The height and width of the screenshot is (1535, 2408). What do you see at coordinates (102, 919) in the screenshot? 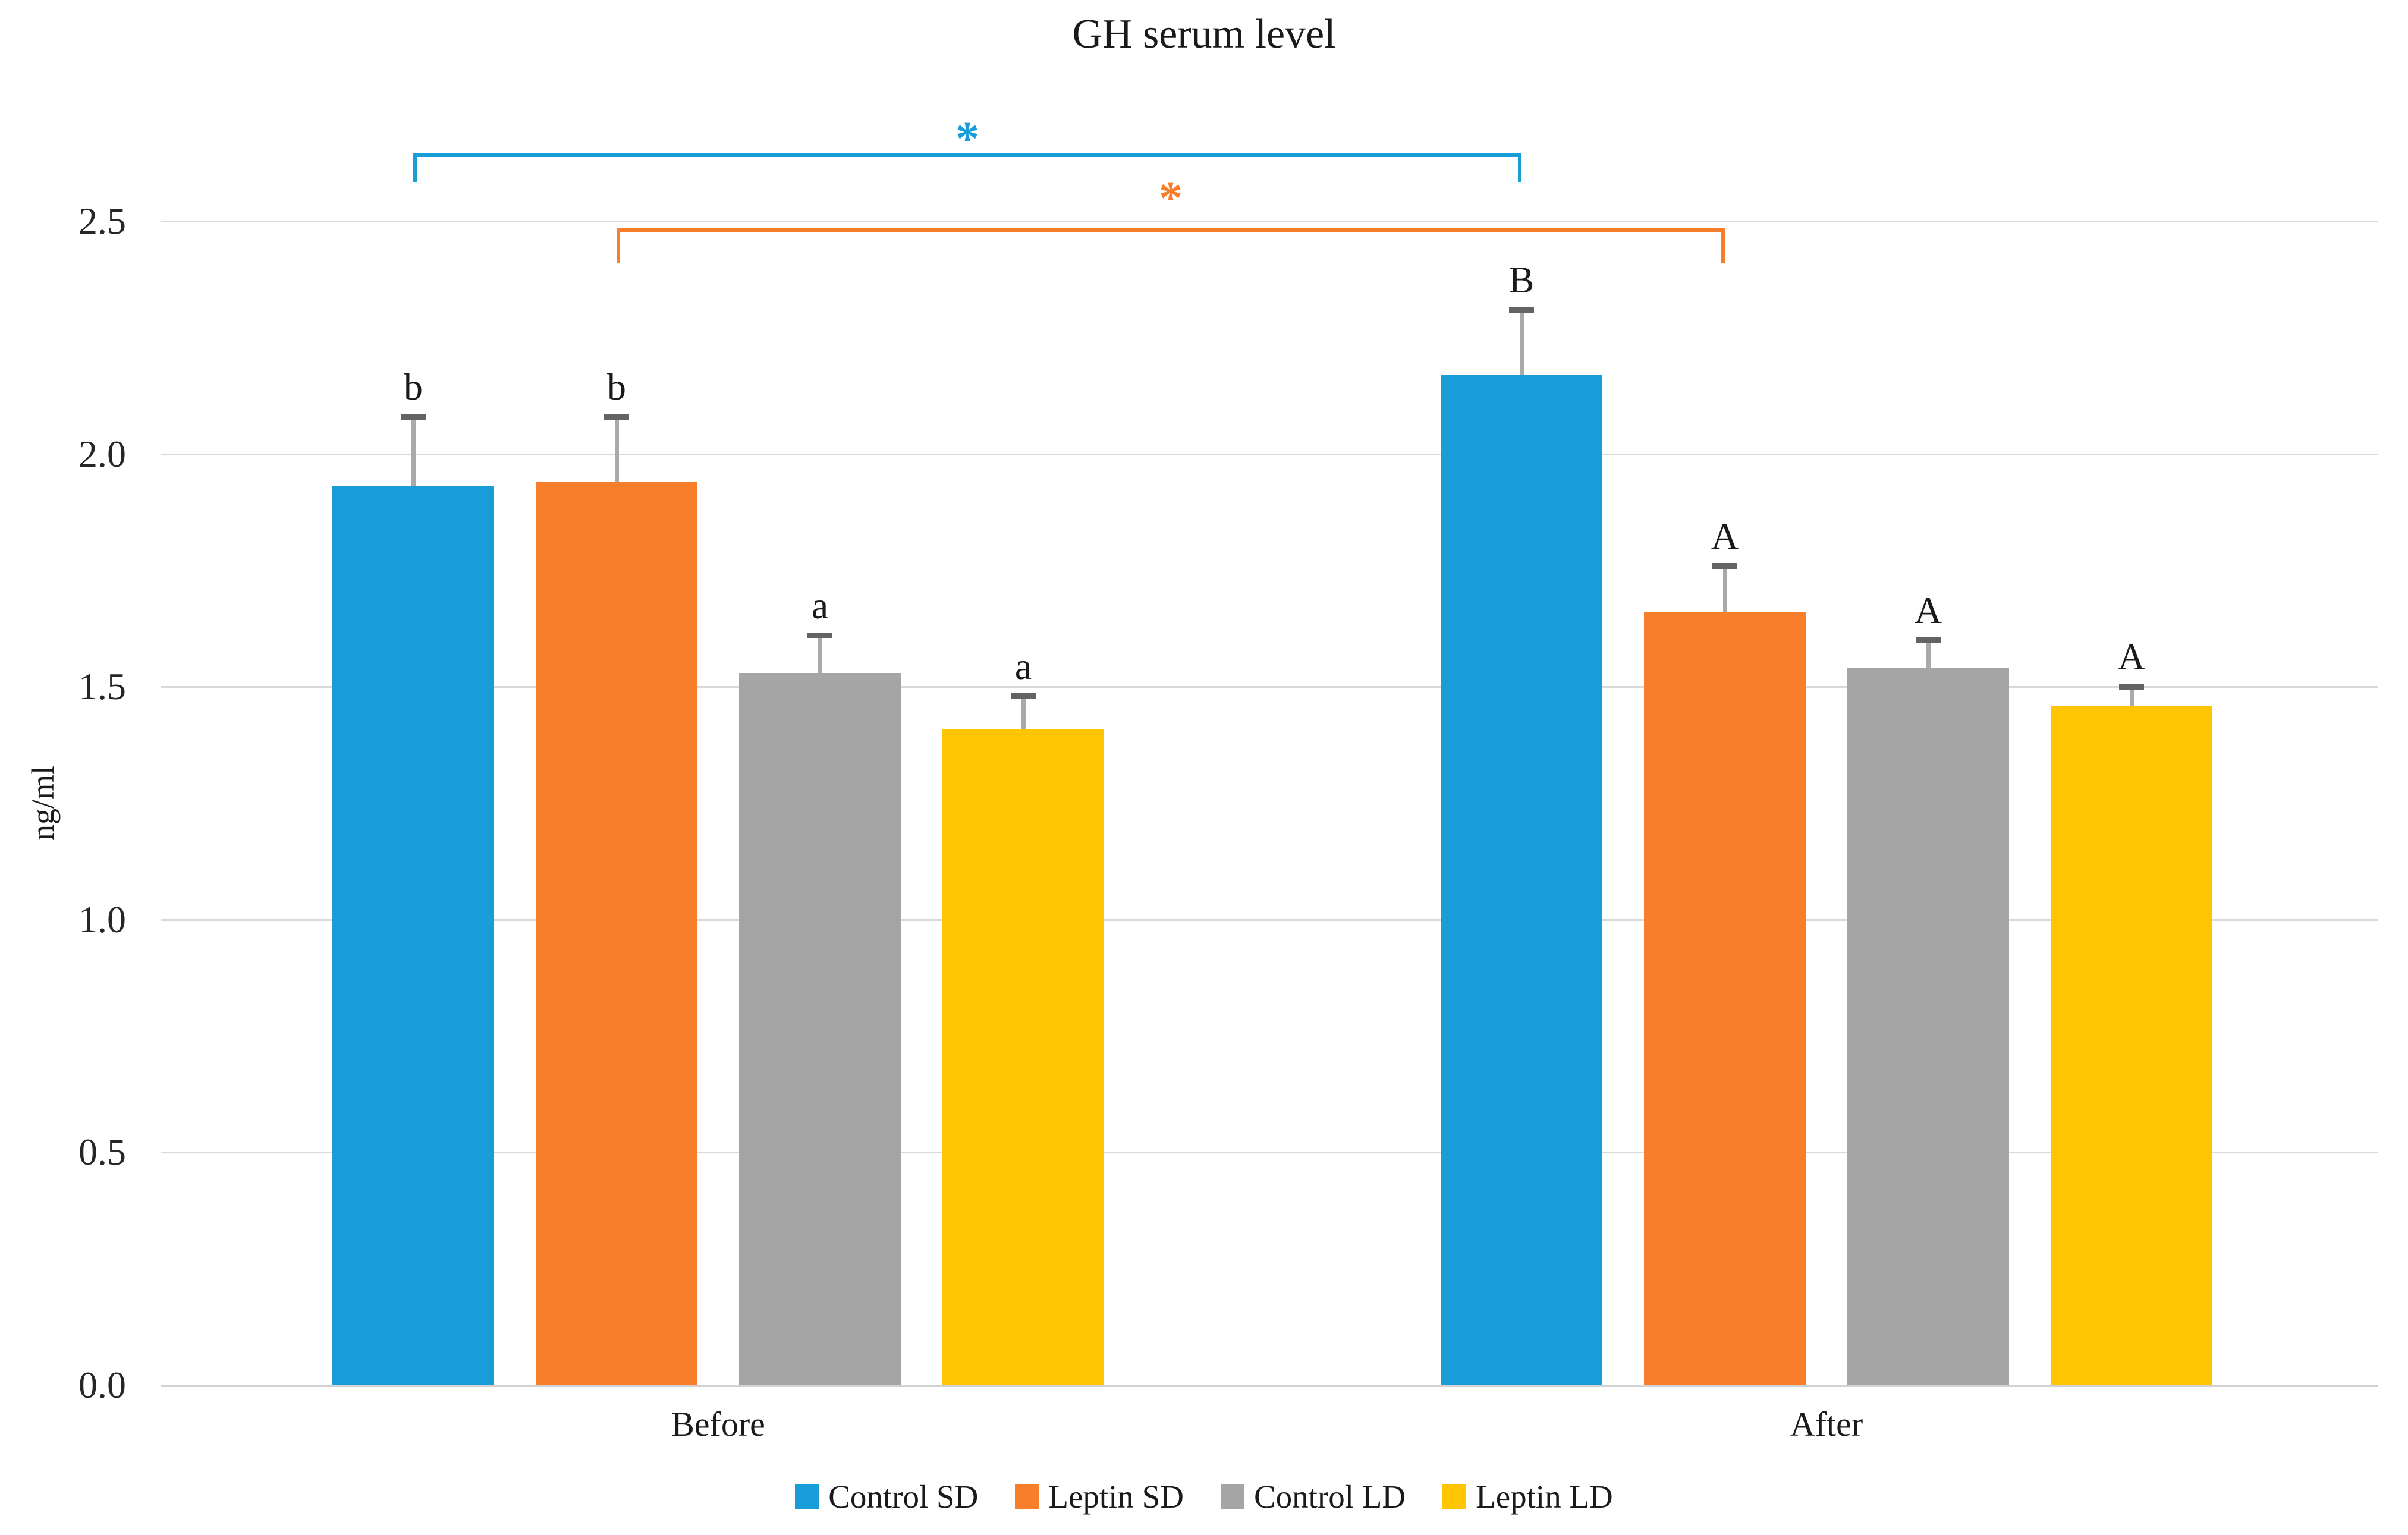
I see `y-tick-label: 1.0` at bounding box center [102, 919].